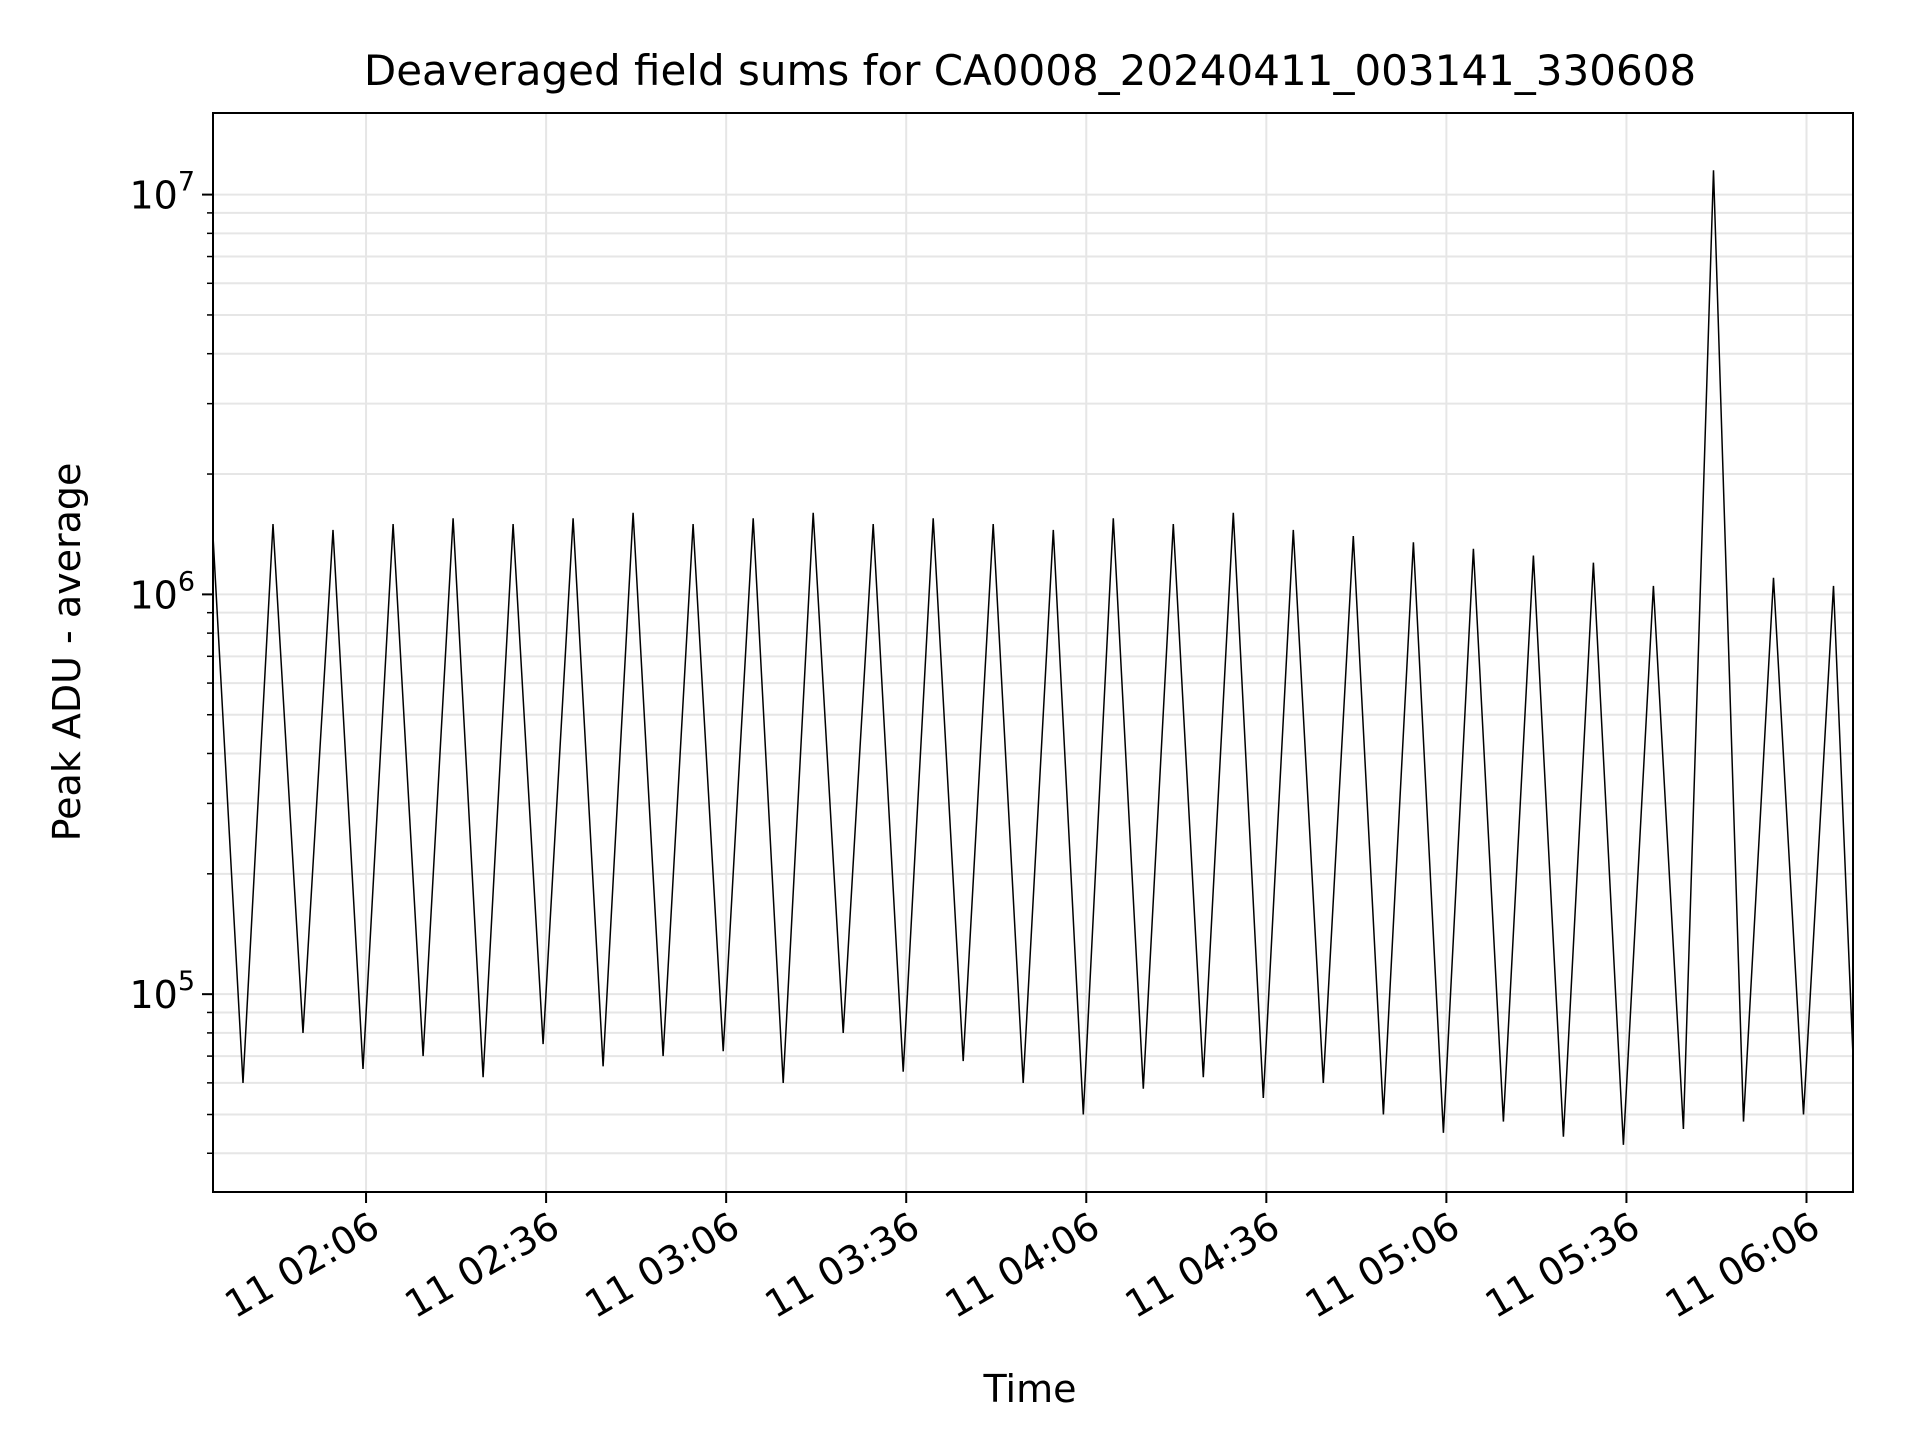 The image size is (1920, 1440). Describe the element at coordinates (171, 661) in the screenshot. I see `y-axis: 10⁵ 10⁶ 10⁷` at that location.